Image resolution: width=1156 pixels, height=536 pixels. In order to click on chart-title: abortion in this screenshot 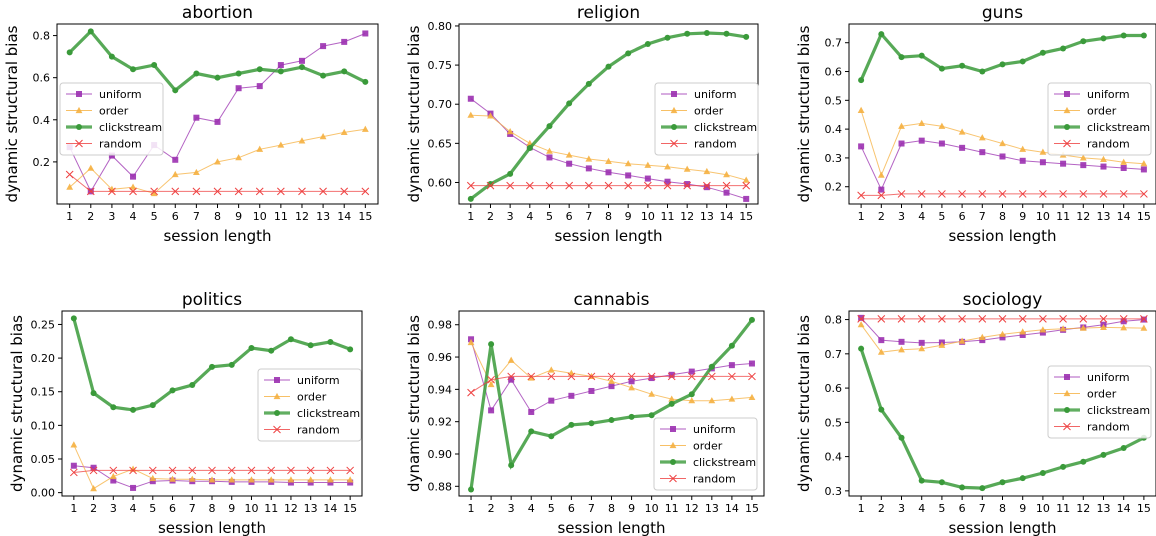, I will do `click(217, 13)`.